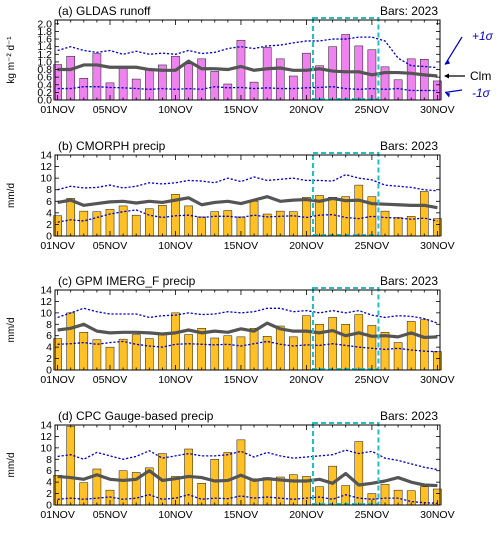  What do you see at coordinates (44, 47) in the screenshot?
I see `y-tick-label: 1.4` at bounding box center [44, 47].